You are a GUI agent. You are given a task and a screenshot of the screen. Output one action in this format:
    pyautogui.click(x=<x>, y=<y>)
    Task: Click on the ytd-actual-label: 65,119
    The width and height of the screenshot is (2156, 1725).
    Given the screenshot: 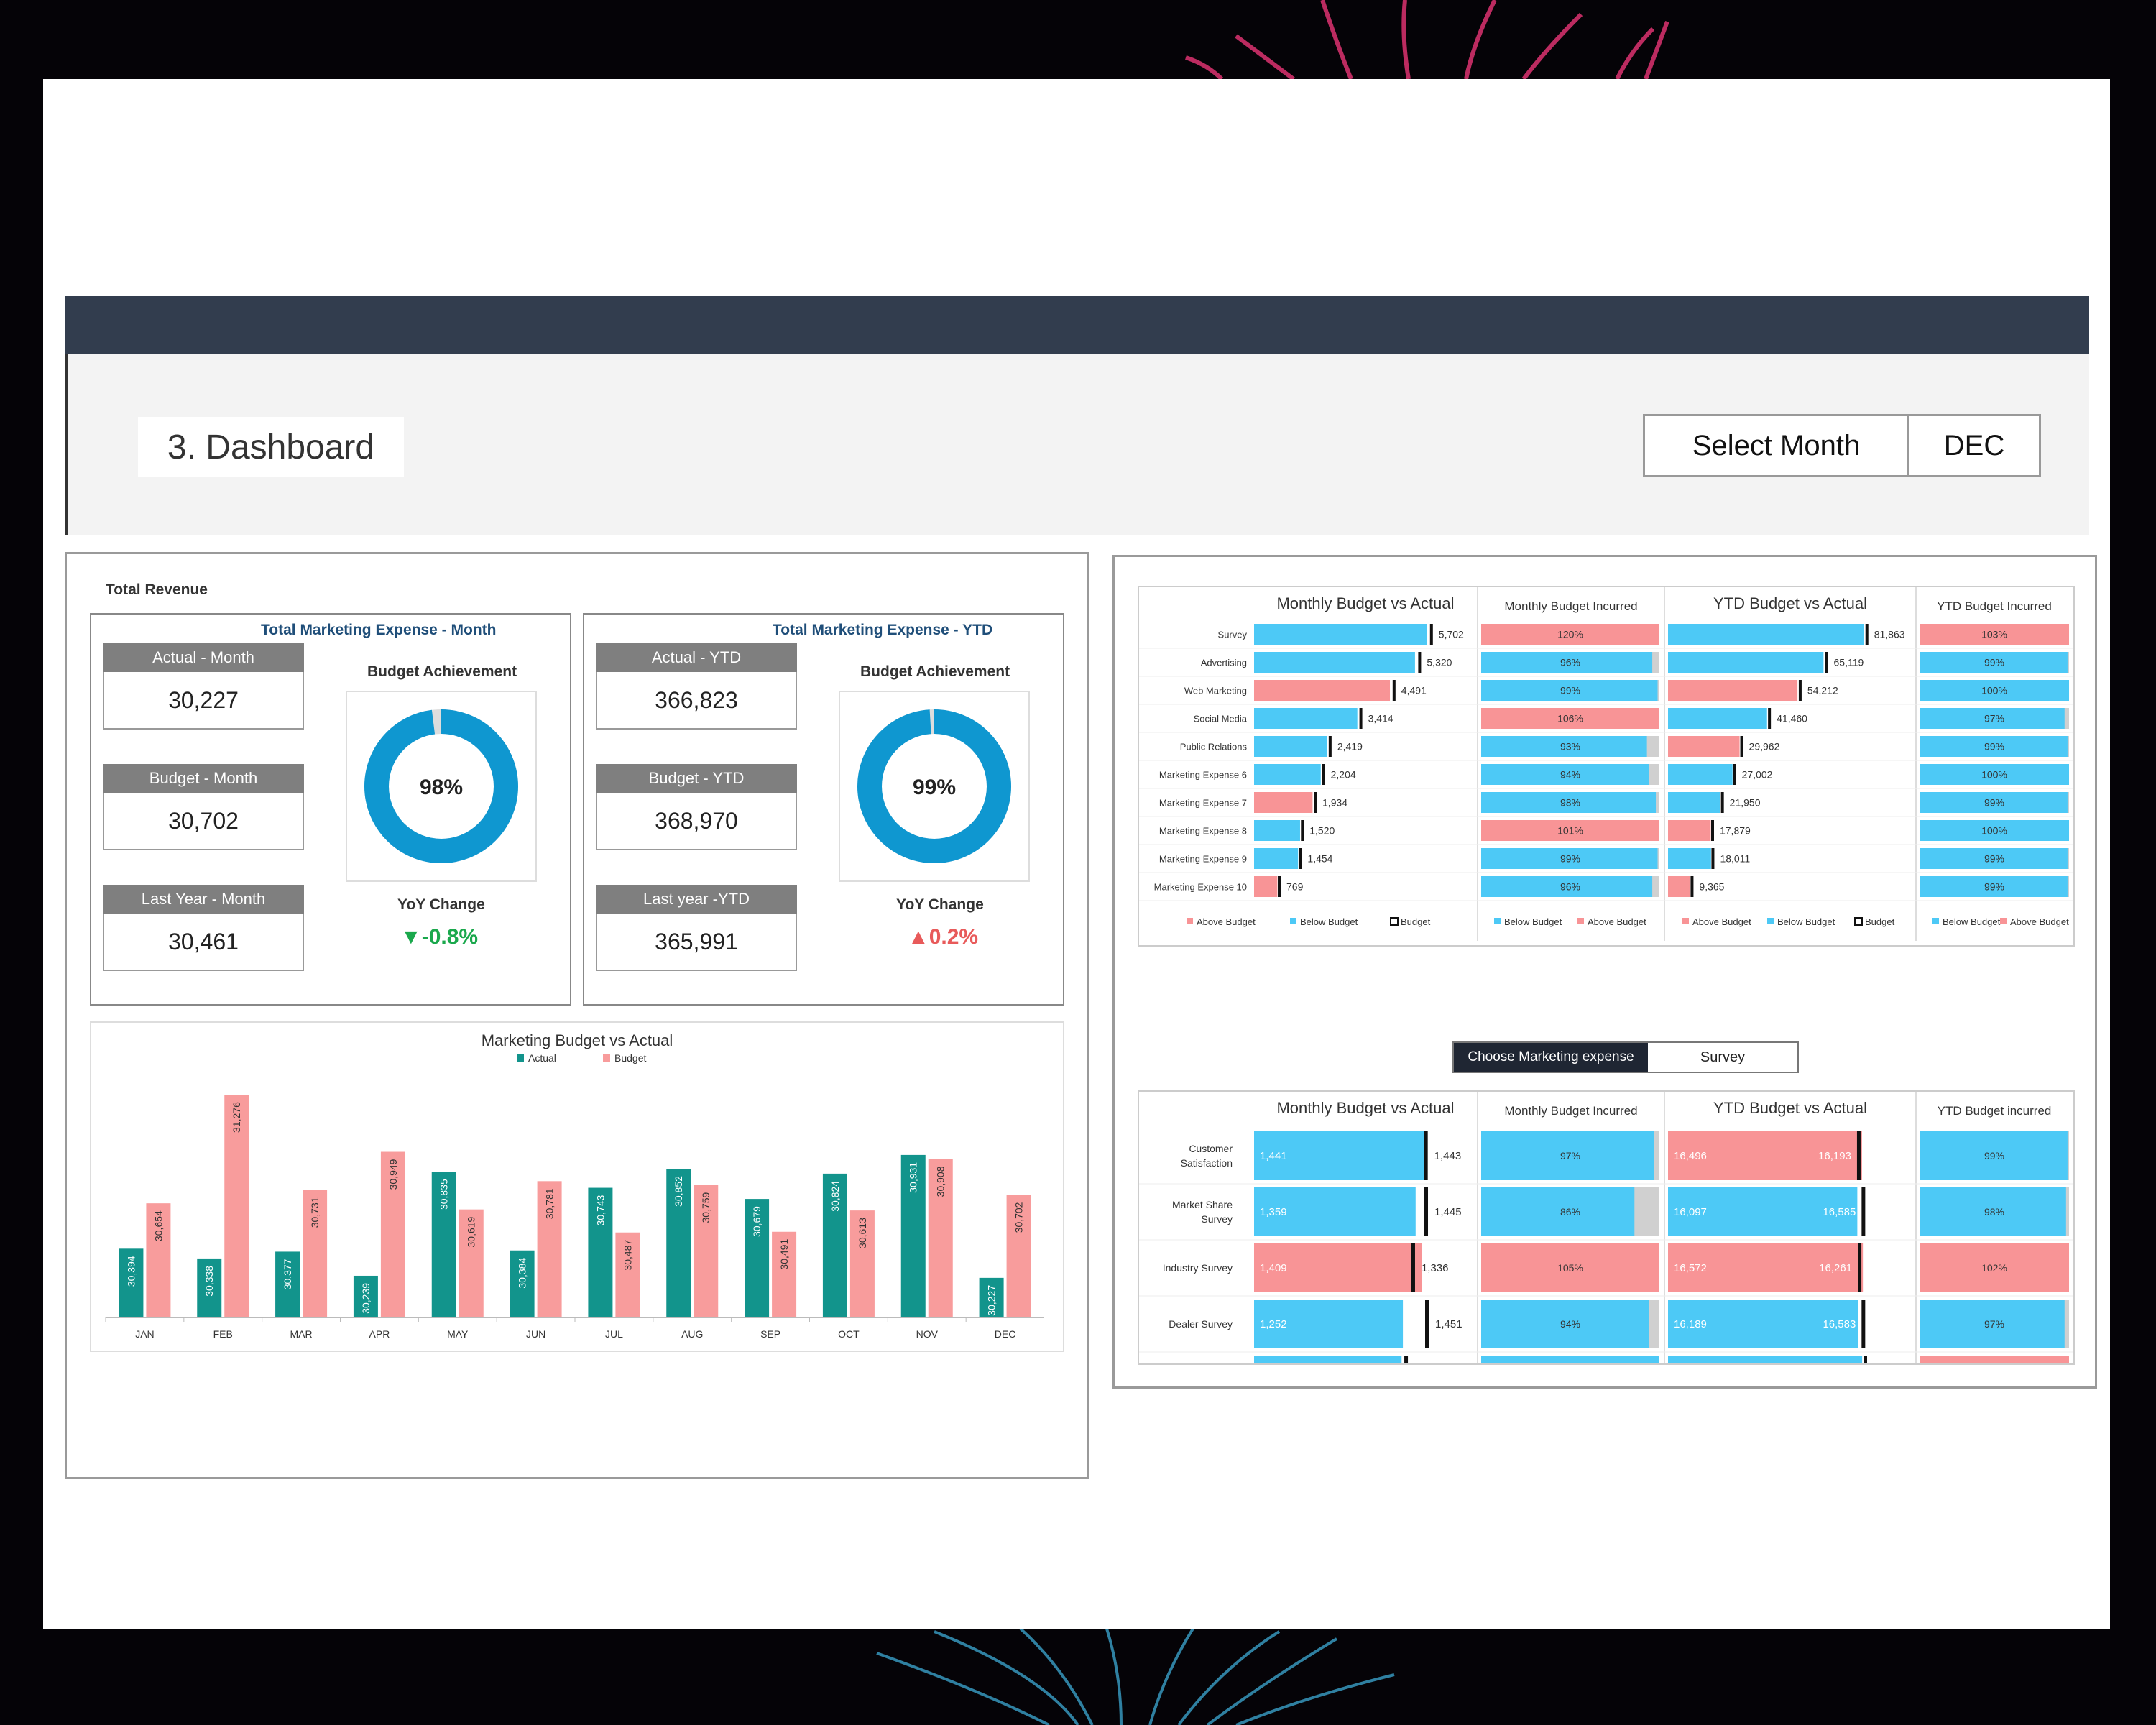 What is the action you would take?
    pyautogui.click(x=1849, y=662)
    